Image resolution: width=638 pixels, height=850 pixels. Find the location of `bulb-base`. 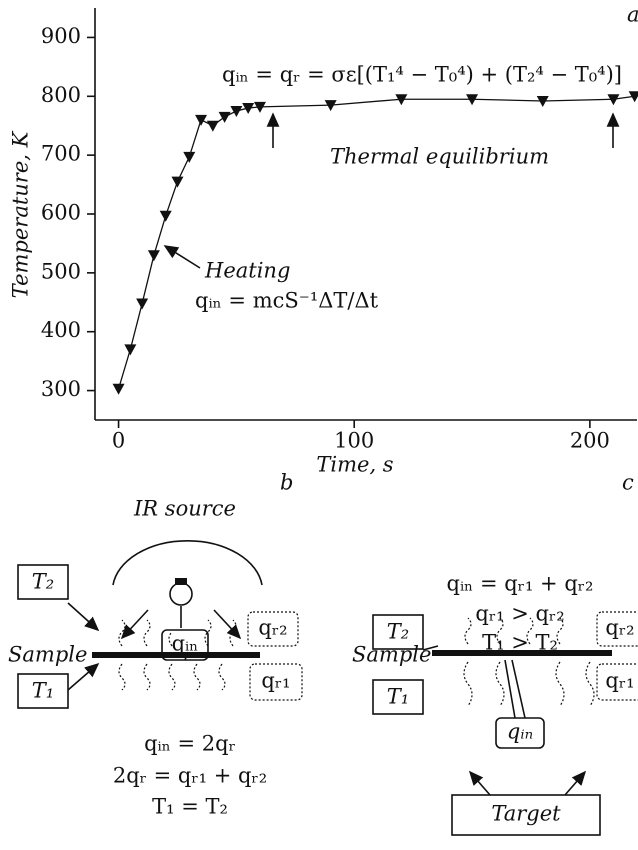

bulb-base is located at coordinates (181, 581).